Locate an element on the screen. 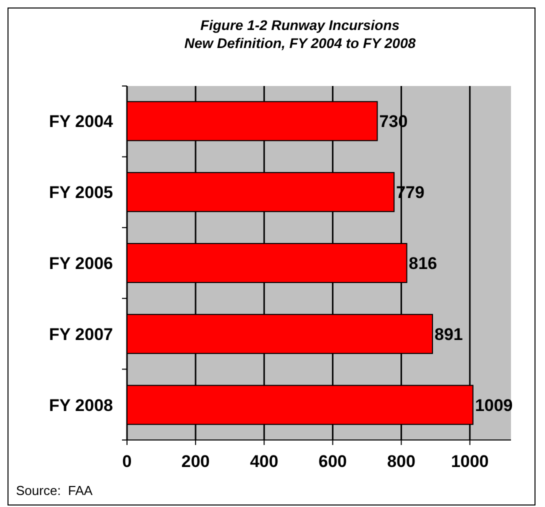 The image size is (545, 507). chart-title: Figure 1-2 Runway Incursions is located at coordinates (300, 25).